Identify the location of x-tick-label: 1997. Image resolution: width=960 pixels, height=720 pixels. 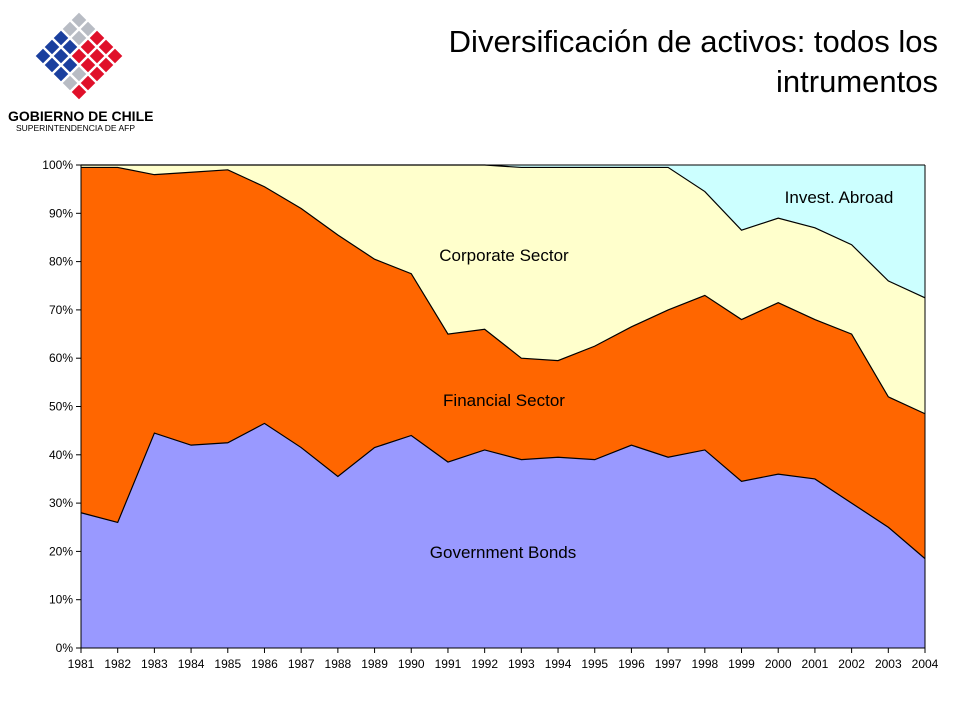
(668, 664).